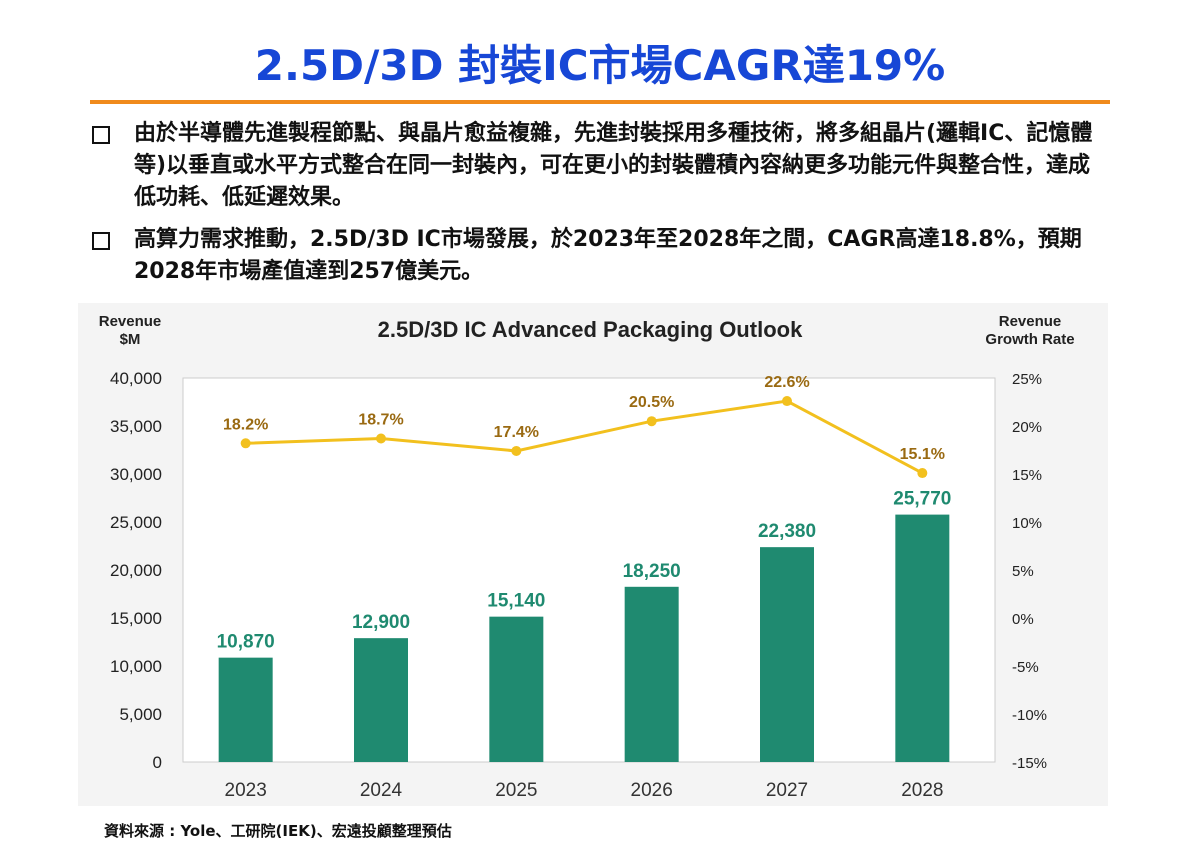 Image resolution: width=1200 pixels, height=849 pixels. What do you see at coordinates (651, 421) in the screenshot?
I see `growth-point-2026` at bounding box center [651, 421].